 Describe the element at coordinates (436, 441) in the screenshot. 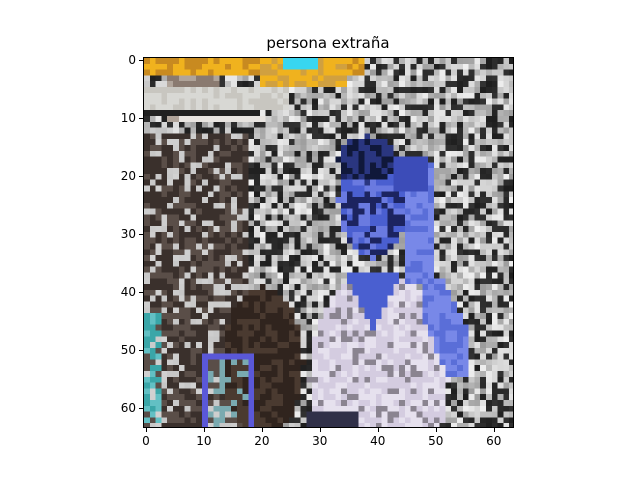

I see `x-tick-label: 50` at that location.